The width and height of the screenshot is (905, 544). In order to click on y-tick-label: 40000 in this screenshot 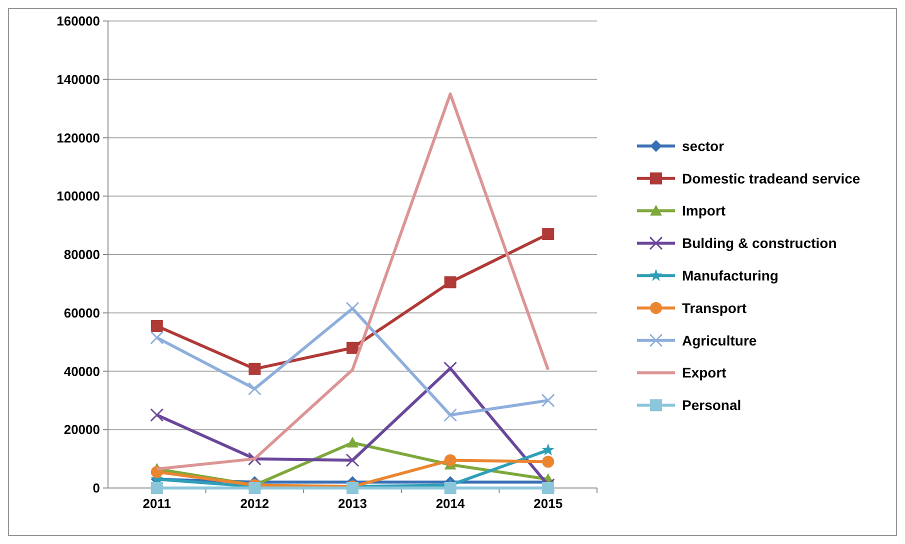, I will do `click(82, 371)`.